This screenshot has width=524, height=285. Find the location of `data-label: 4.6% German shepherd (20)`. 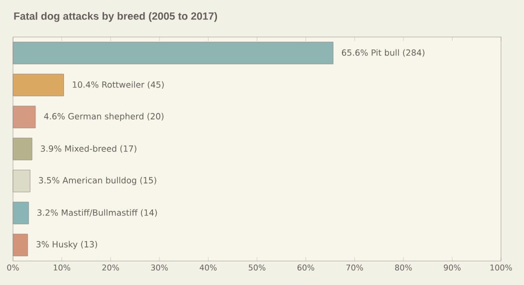

data-label: 4.6% German shepherd (20) is located at coordinates (104, 117).